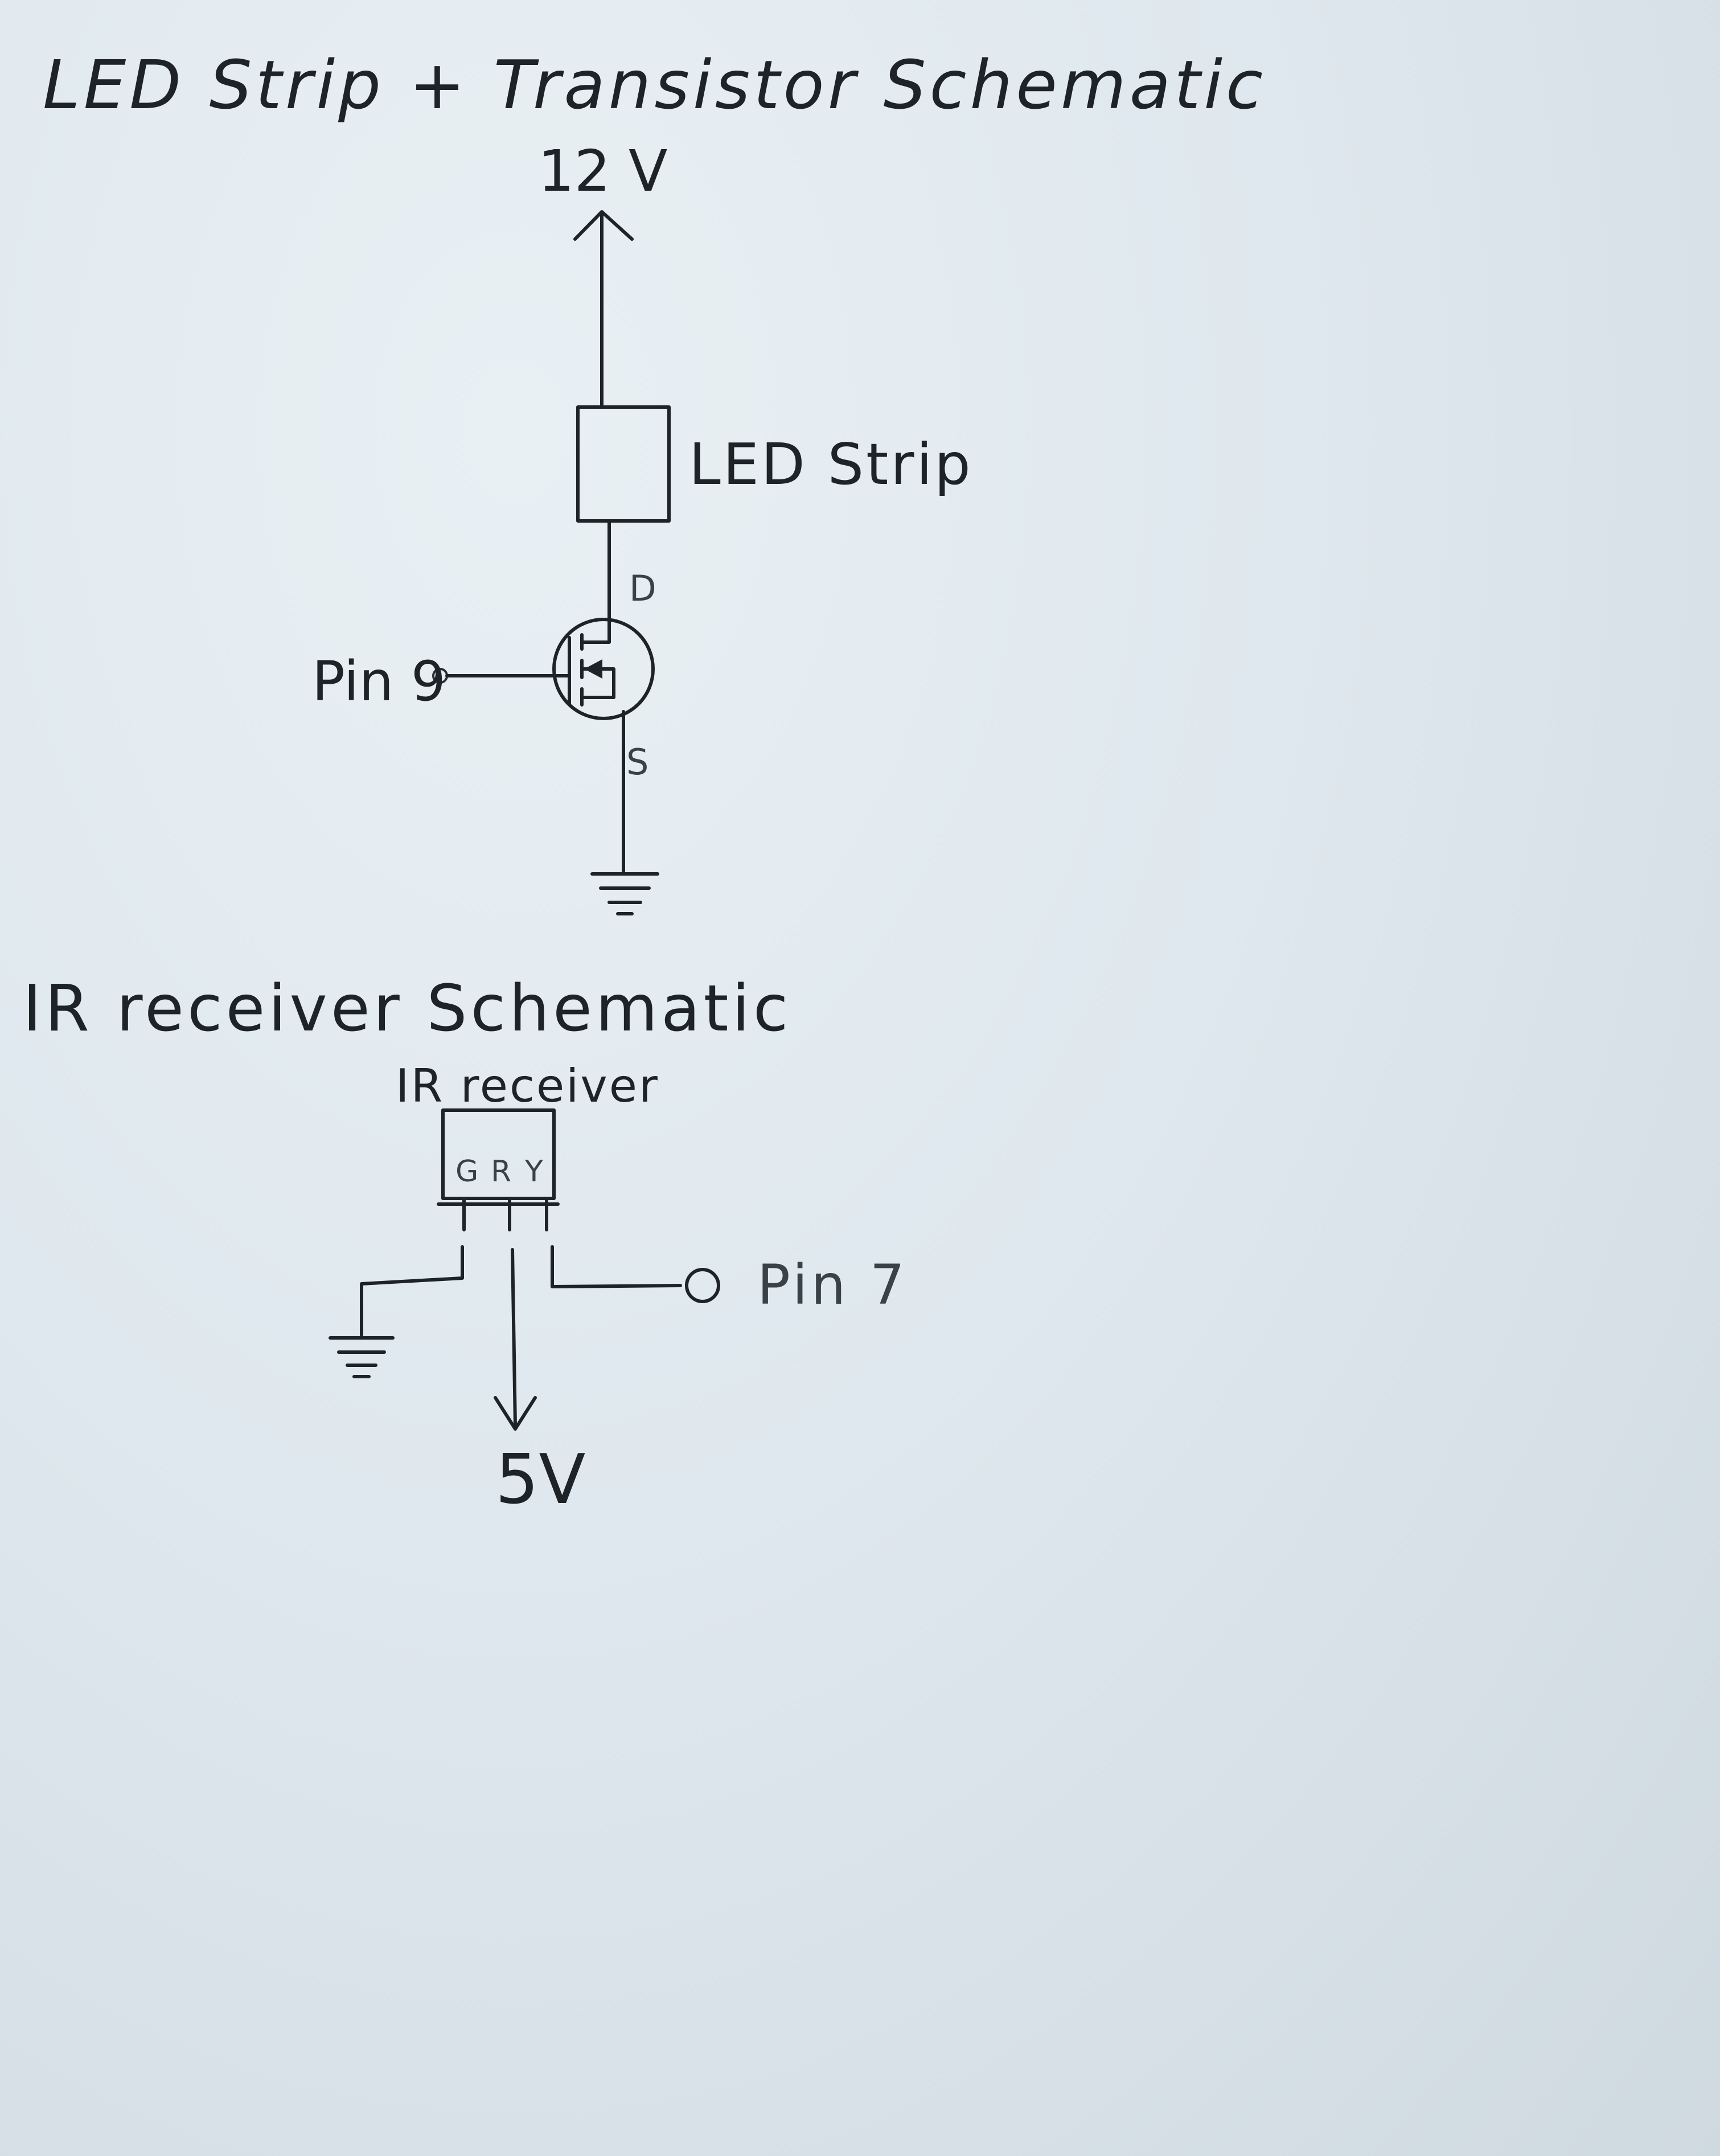  I want to click on ir-schematic-title: IR receiver Schematic, so click(407, 1009).